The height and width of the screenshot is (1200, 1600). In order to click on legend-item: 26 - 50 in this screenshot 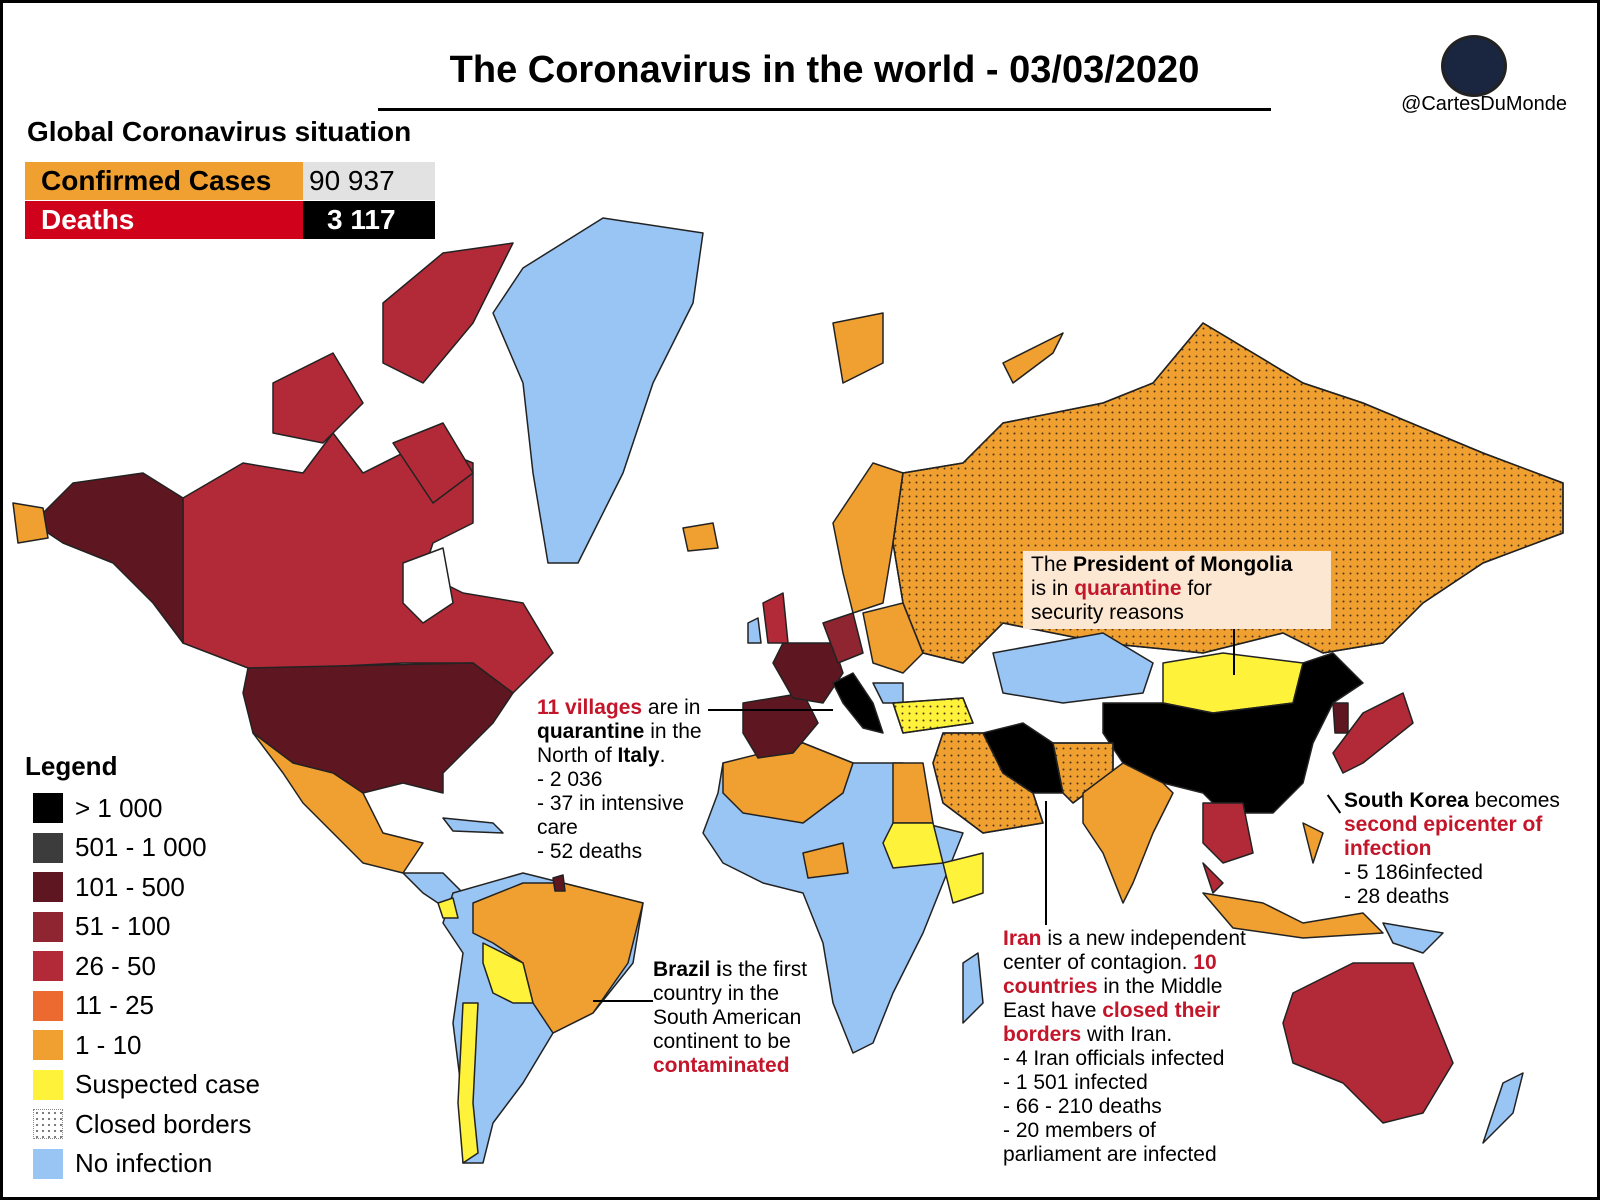, I will do `click(94, 966)`.